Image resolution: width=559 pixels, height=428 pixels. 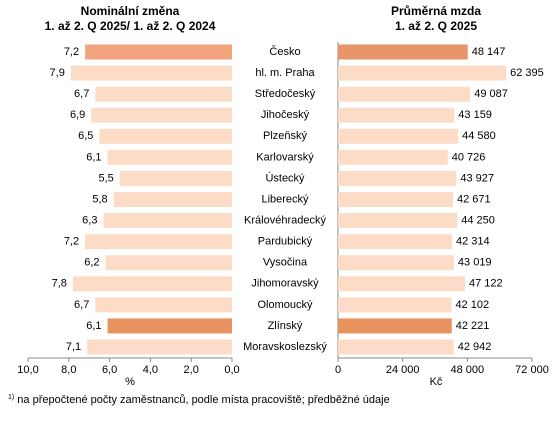 I want to click on x-tick-label: 0,0, so click(x=231, y=370).